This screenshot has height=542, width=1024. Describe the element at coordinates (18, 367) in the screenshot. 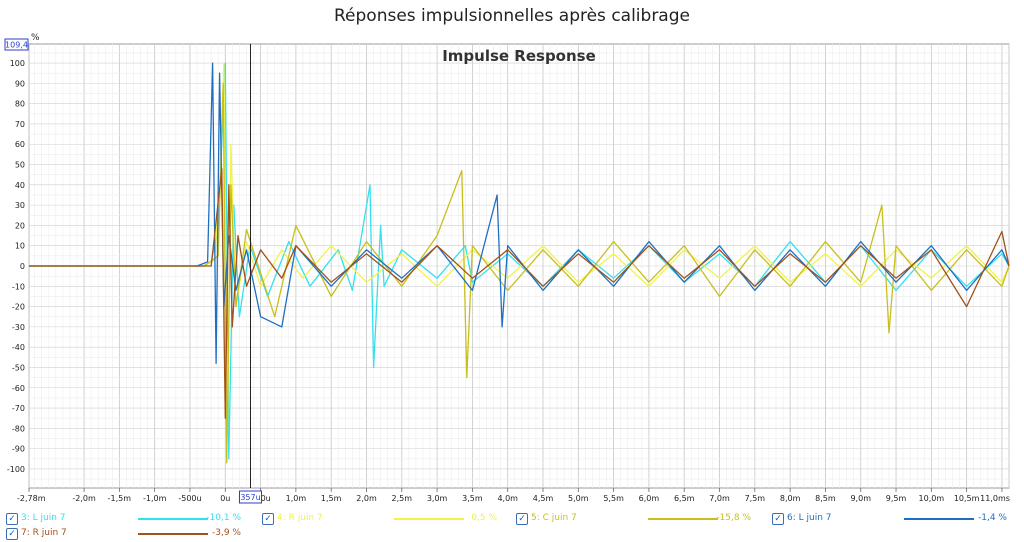

I see `y-tick-label: -50` at that location.